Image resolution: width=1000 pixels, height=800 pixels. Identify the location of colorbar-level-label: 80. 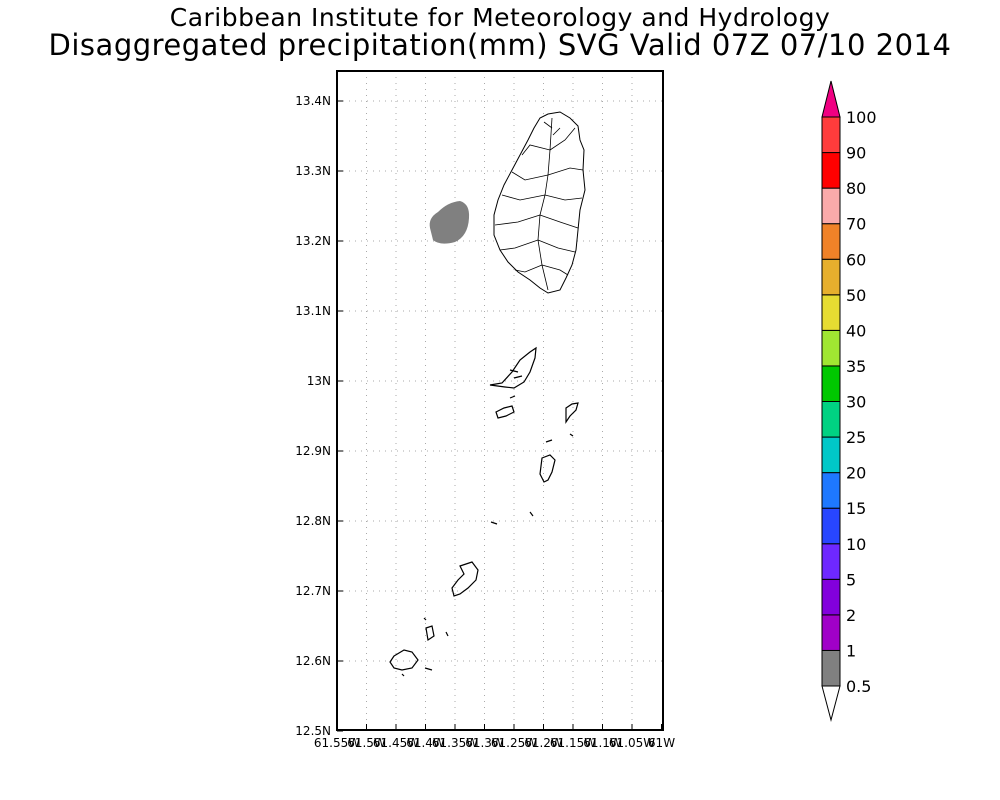
(856, 188).